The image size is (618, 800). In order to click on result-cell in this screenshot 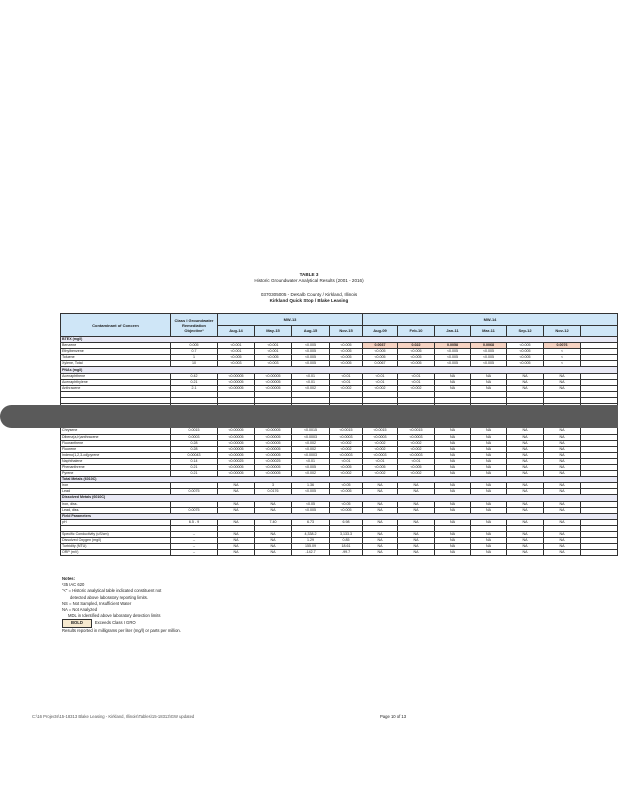, I will do `click(599, 553)`.